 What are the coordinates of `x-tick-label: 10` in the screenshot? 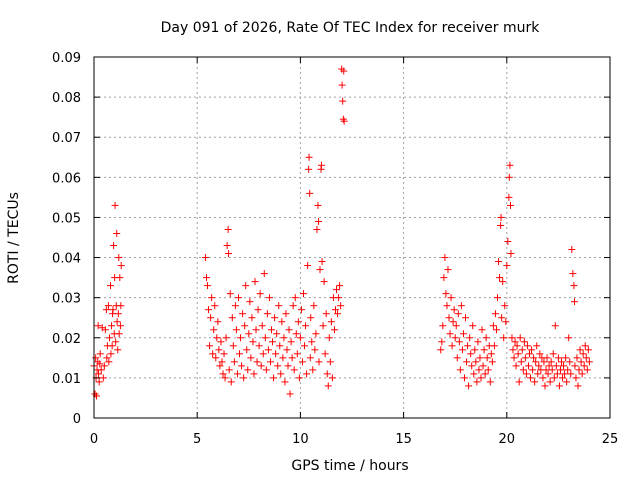 It's located at (300, 439).